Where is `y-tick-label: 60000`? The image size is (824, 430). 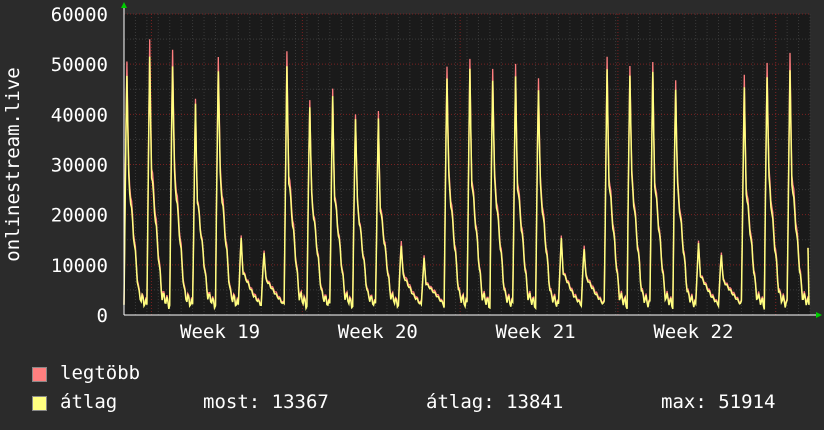
y-tick-label: 60000 is located at coordinates (79, 15).